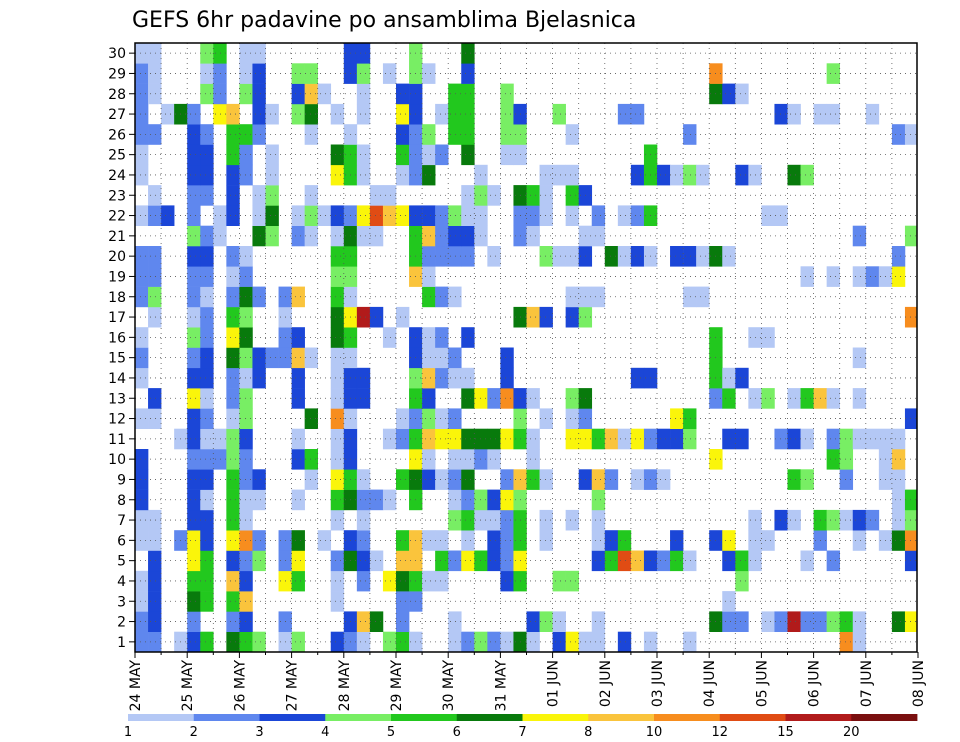 This screenshot has width=960, height=742. I want to click on y-tick-label: 20, so click(117, 257).